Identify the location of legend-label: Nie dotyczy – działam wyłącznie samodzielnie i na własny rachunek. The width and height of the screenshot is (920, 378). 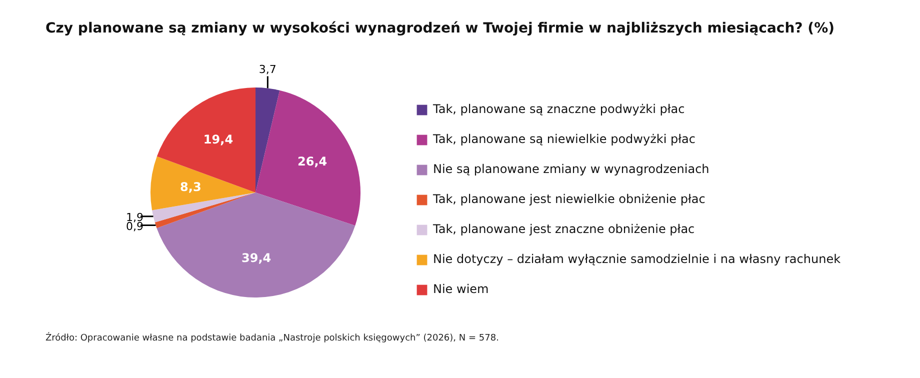
(637, 259).